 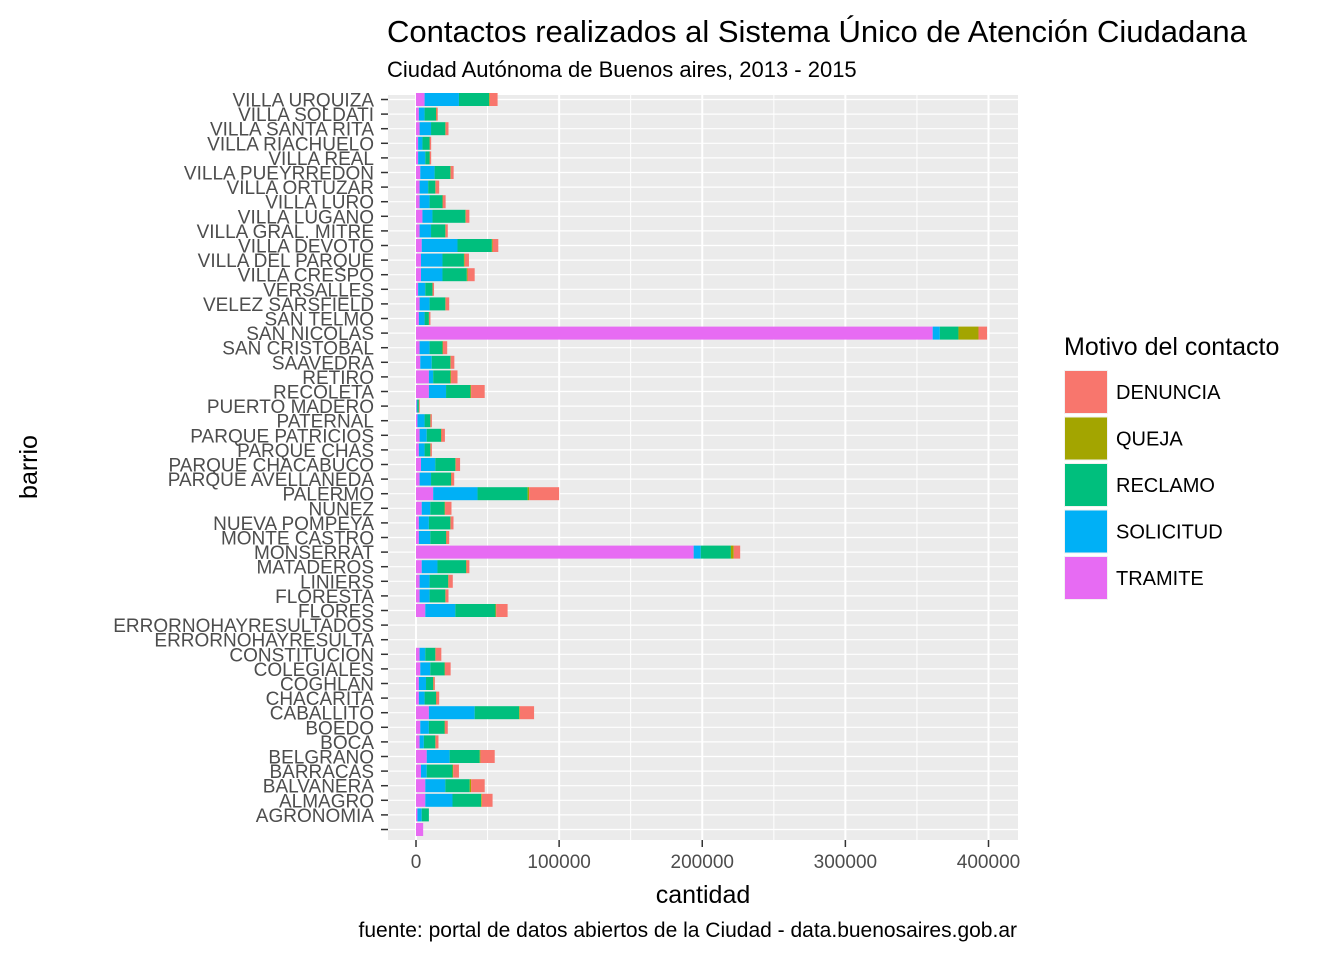 I want to click on y-tick-label: MONTE CASTRO, so click(x=297, y=539).